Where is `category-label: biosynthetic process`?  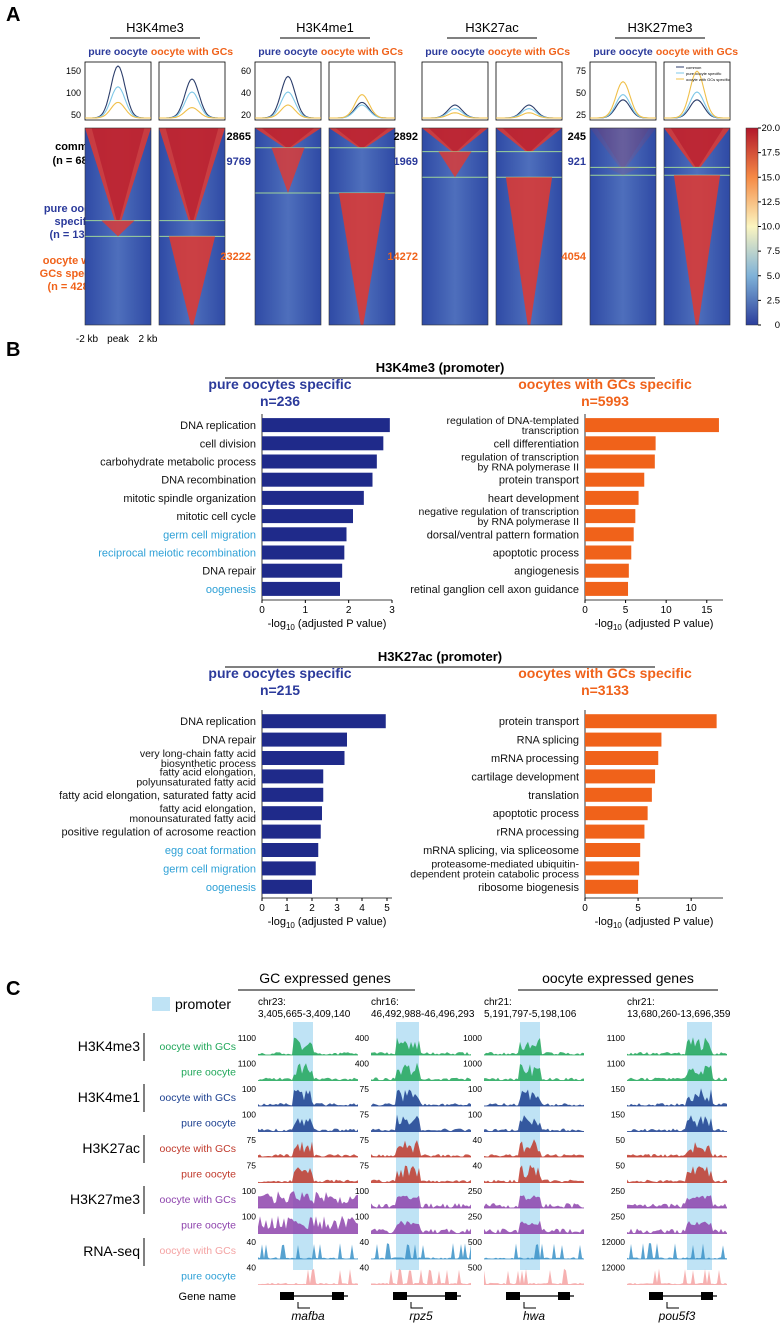 category-label: biosynthetic process is located at coordinates (208, 764).